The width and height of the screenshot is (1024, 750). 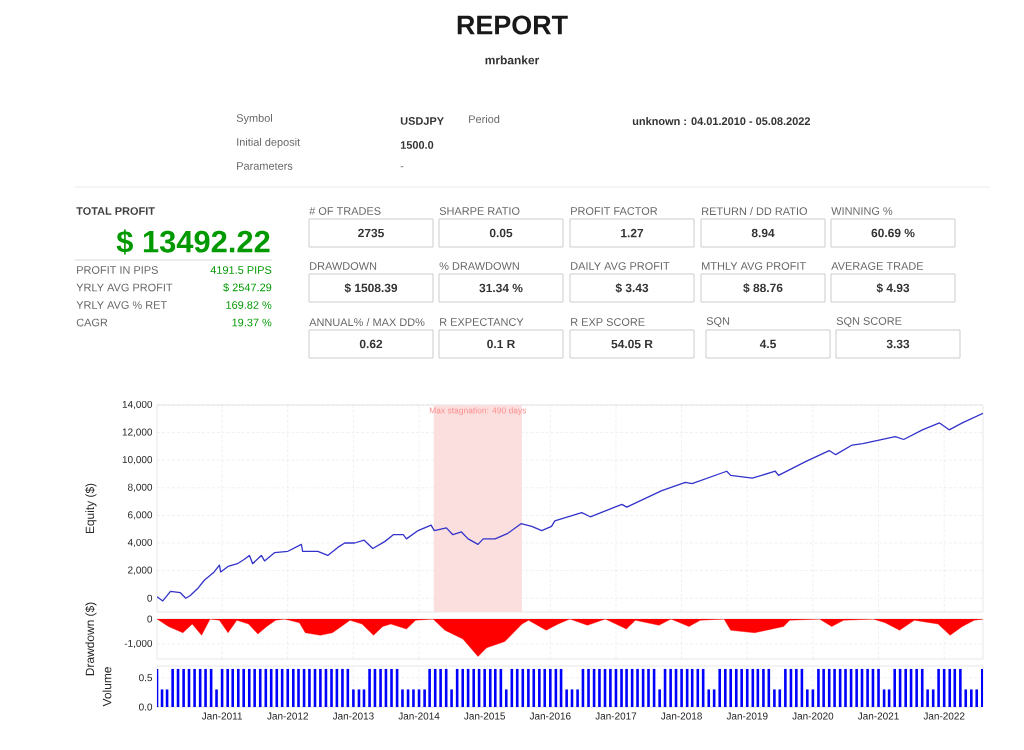 What do you see at coordinates (419, 716) in the screenshot?
I see `x-tick-label: Jan-2014` at bounding box center [419, 716].